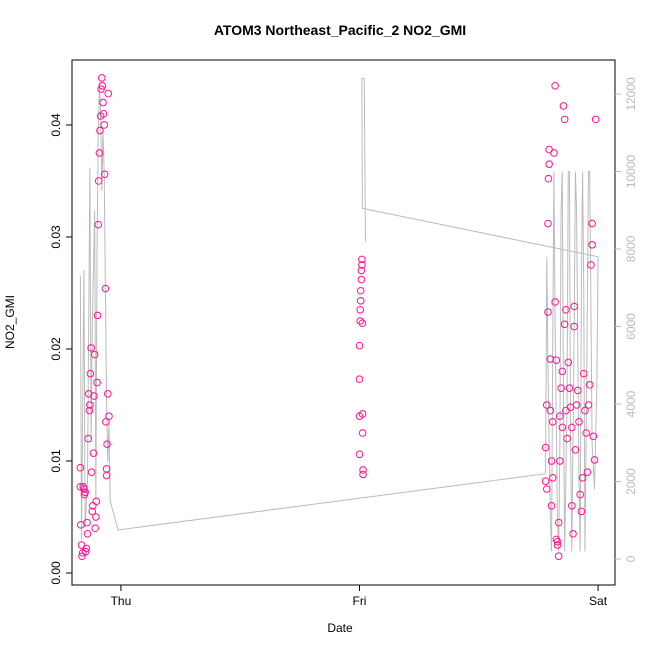  Describe the element at coordinates (631, 326) in the screenshot. I see `y2-tick-label: 6000` at that location.